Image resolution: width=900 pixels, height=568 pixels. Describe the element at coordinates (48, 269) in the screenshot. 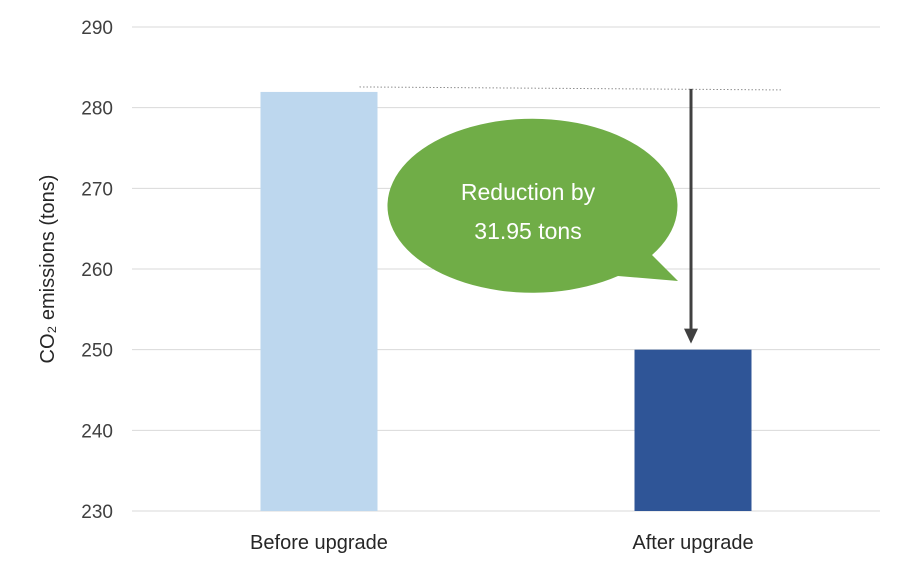

I see `y-axis-title: CO₂ emissions (tons)` at that location.